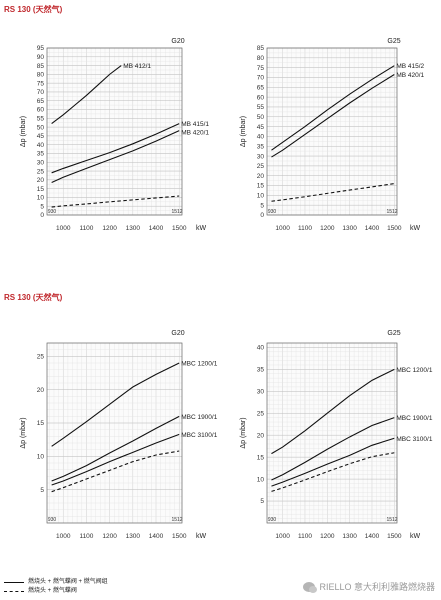 The width and height of the screenshot is (441, 600). Describe the element at coordinates (377, 587) in the screenshot. I see `watermark-text: RIELLO 意大利利雅路燃烧器` at that location.